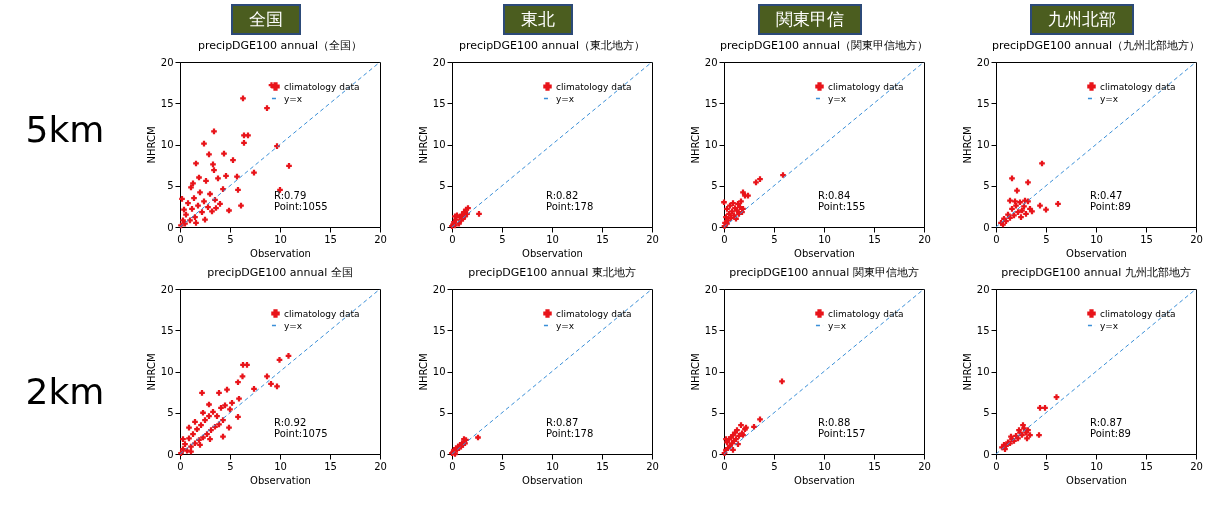 The height and width of the screenshot is (524, 1223). I want to click on chart-title: 関東甲信, so click(810, 19).